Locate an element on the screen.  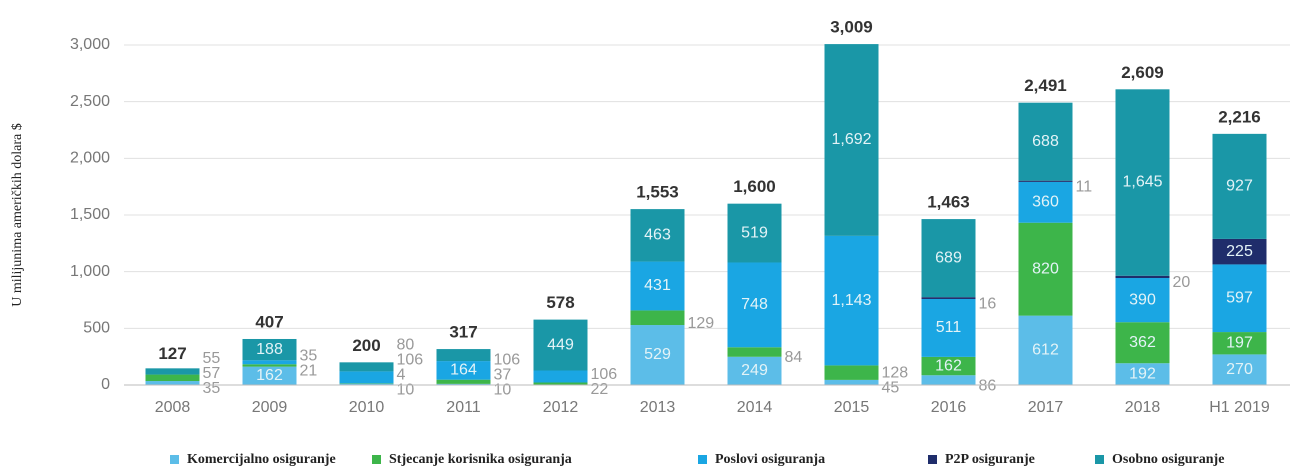
y-tick-label: 2,000 is located at coordinates (90, 158).